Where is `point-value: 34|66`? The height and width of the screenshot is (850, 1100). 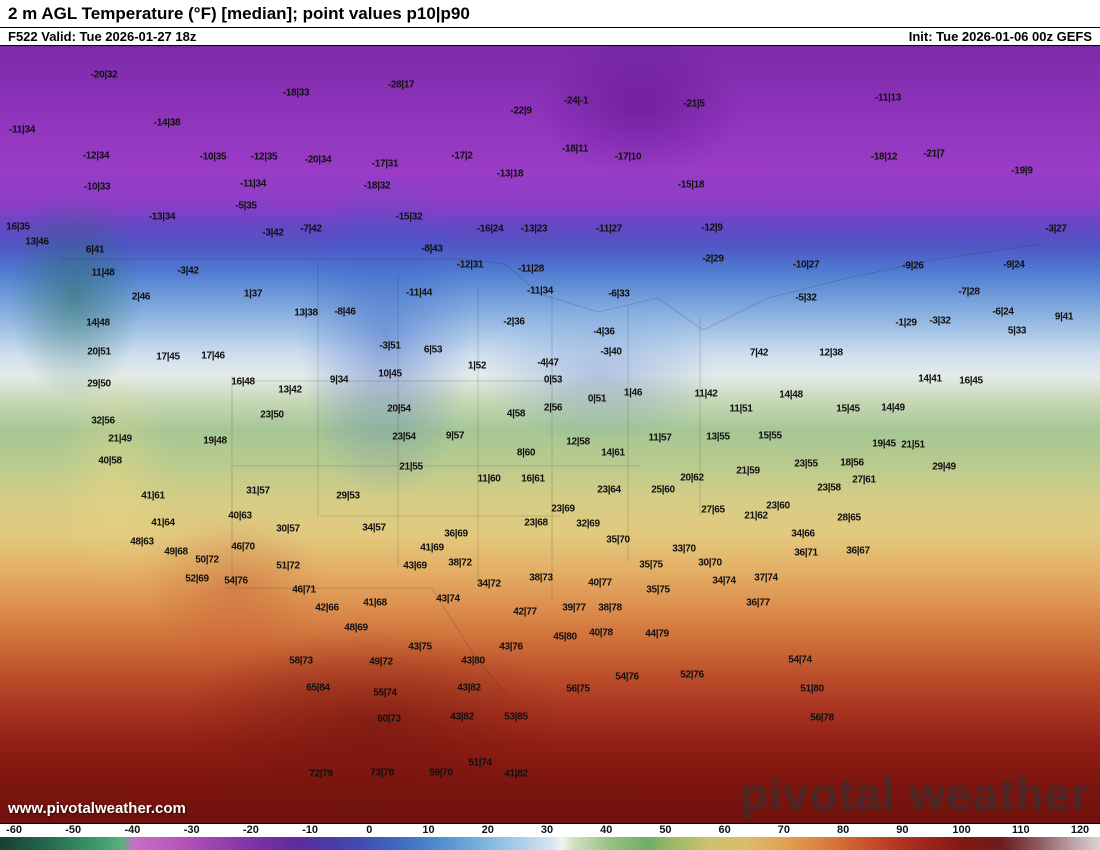
point-value: 34|66 is located at coordinates (803, 534).